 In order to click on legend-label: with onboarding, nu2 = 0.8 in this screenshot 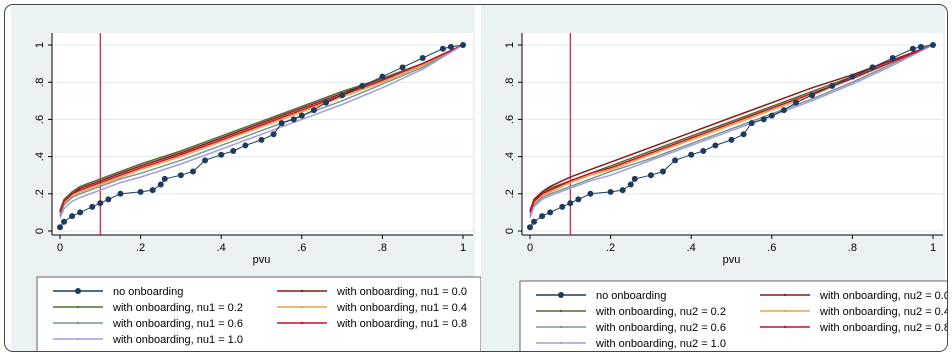, I will do `click(883, 328)`.